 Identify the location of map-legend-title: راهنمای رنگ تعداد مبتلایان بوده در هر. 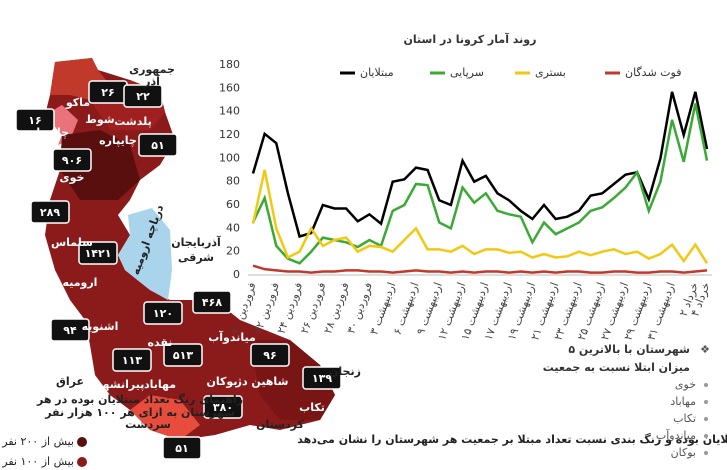
(139, 399).